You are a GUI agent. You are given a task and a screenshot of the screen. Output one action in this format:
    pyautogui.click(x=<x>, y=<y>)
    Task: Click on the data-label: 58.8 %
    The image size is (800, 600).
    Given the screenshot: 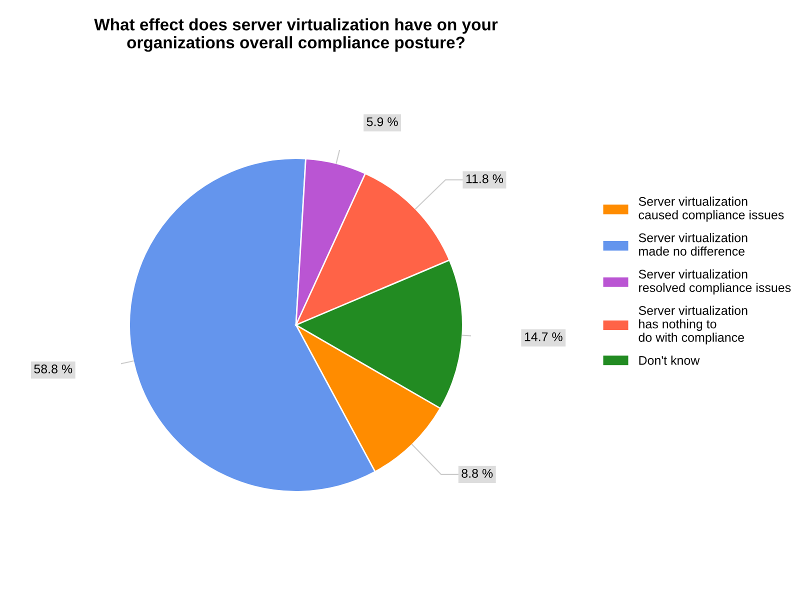 What is the action you would take?
    pyautogui.click(x=53, y=369)
    